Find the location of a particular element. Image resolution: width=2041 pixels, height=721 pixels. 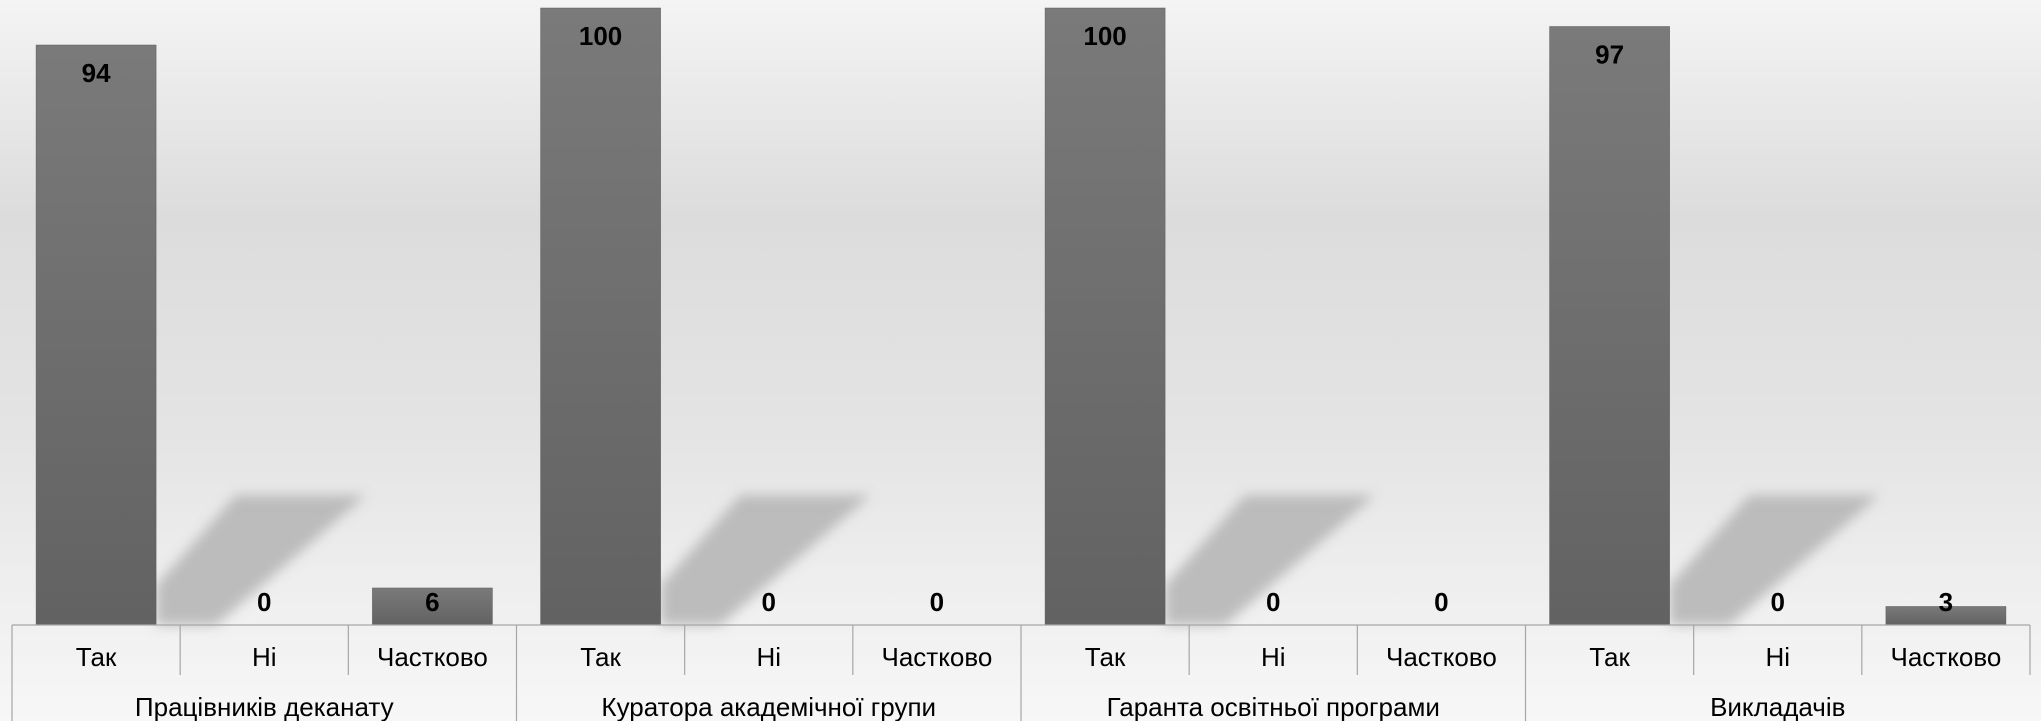

group-label: Гаранта освітньої програми is located at coordinates (1273, 706).